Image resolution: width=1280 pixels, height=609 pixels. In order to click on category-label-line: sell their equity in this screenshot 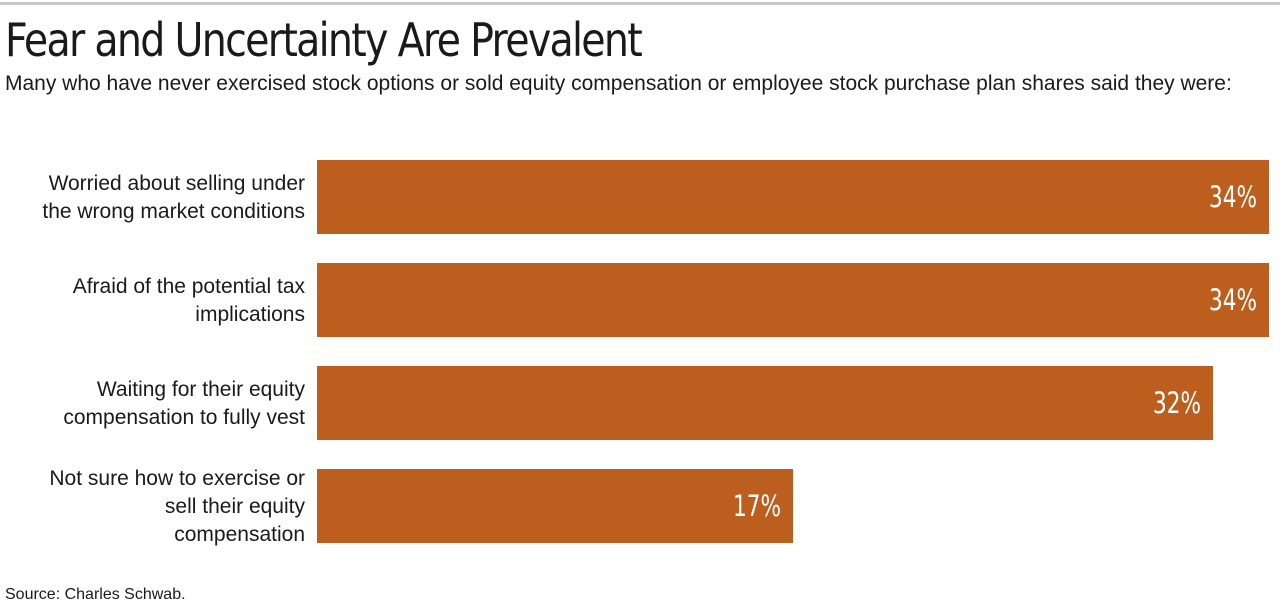, I will do `click(235, 506)`.